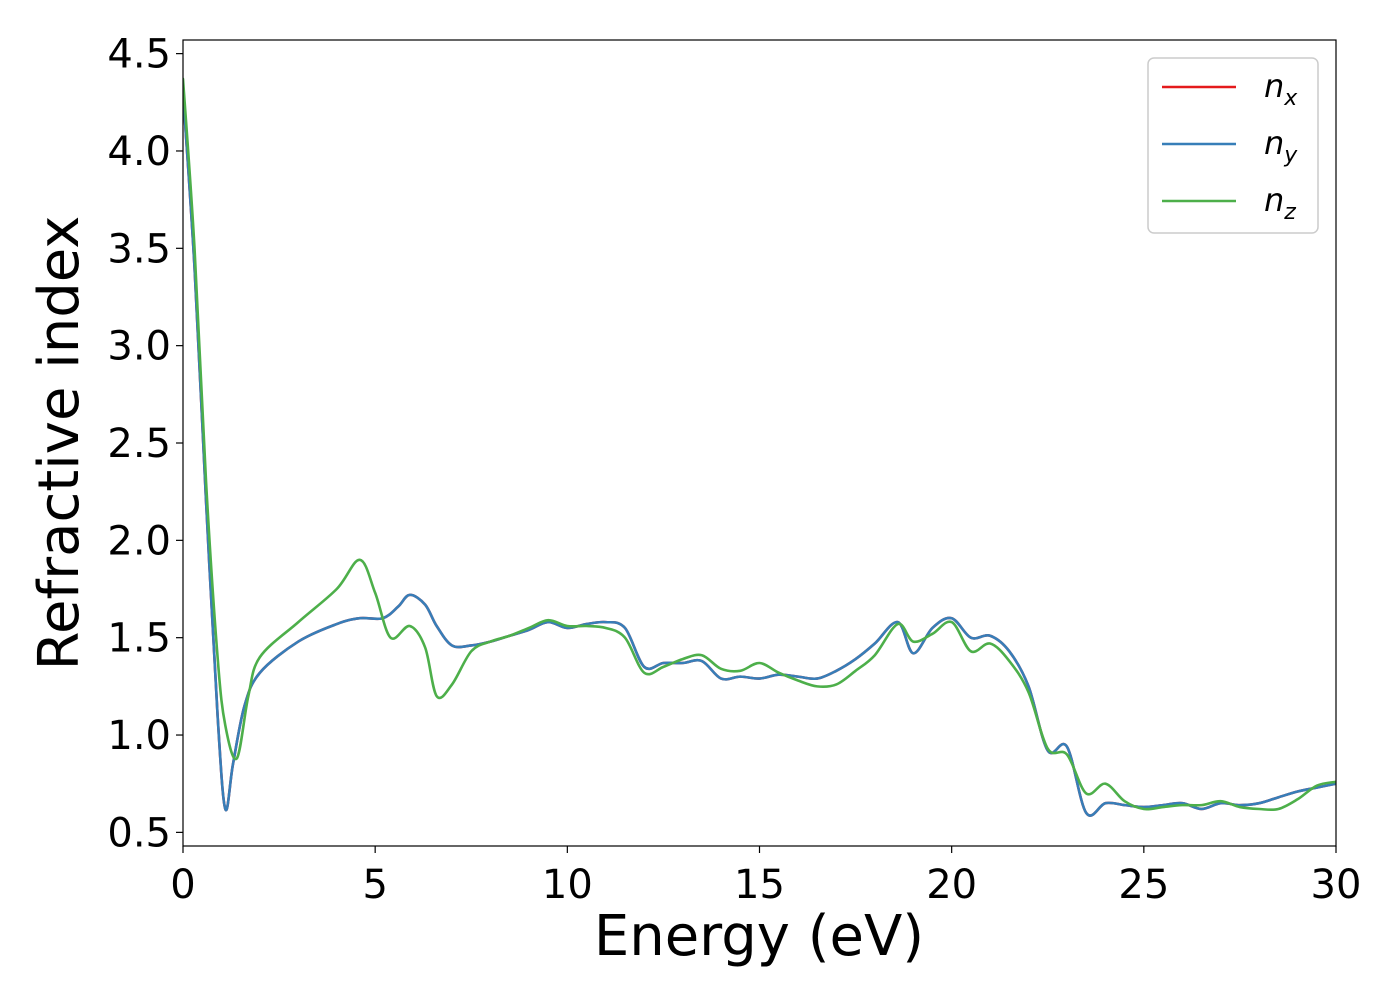 The image size is (1400, 1000). I want to click on y-tick-label: 4.0, so click(139, 152).